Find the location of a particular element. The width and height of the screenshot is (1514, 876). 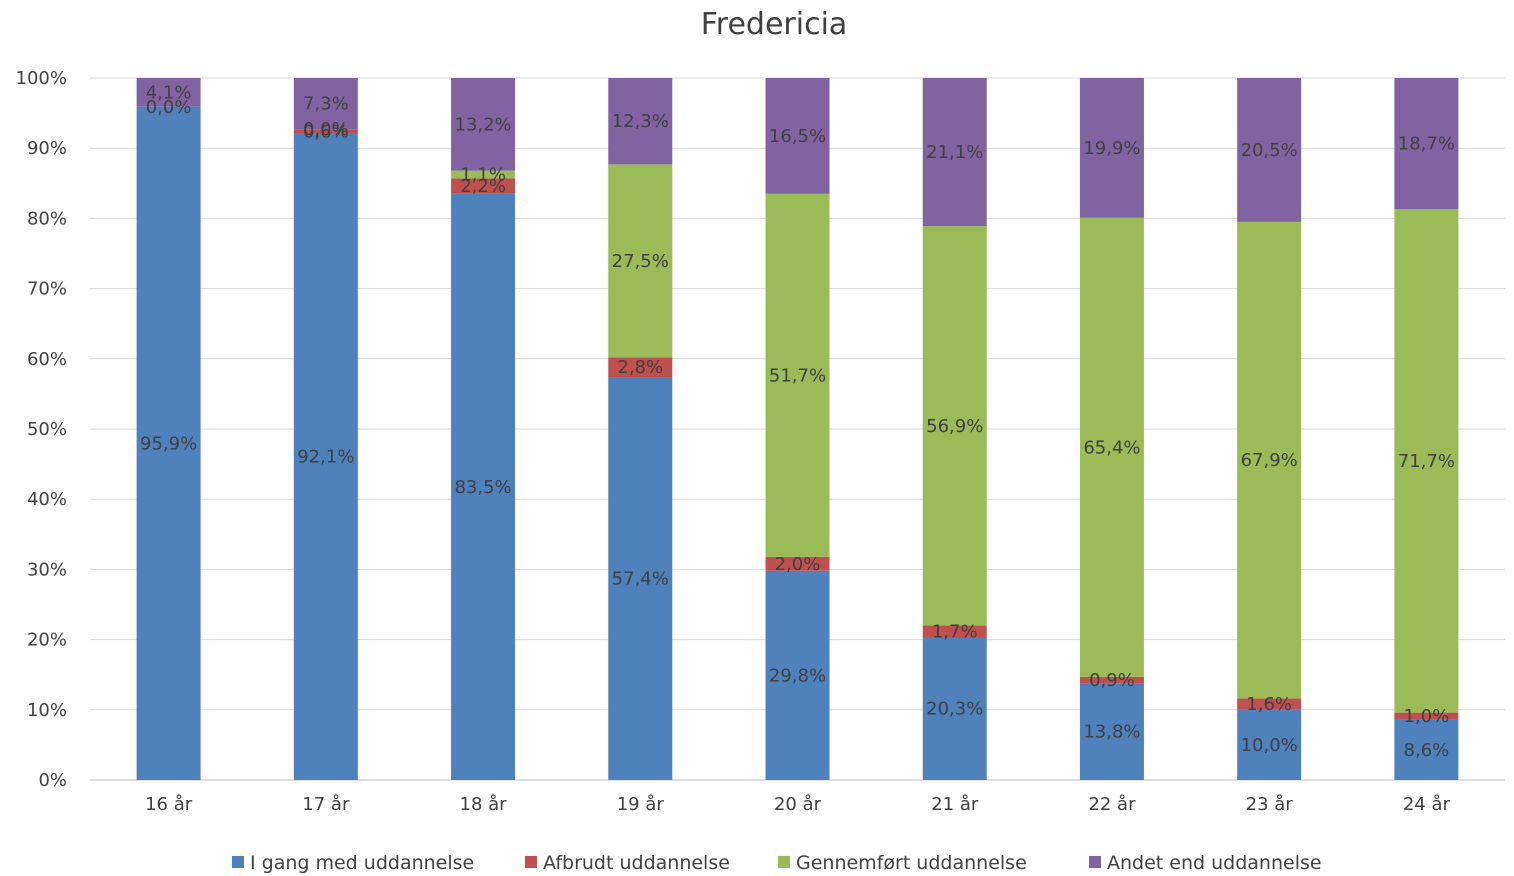

data-label: 2,2% is located at coordinates (483, 186).